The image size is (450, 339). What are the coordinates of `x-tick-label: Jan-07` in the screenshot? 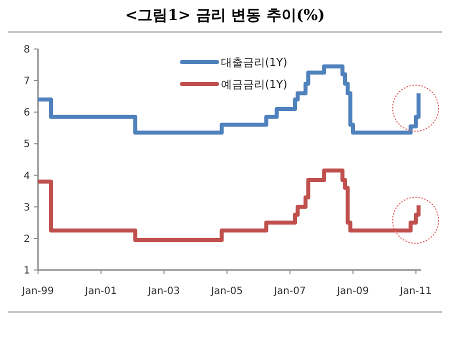 It's located at (289, 291).